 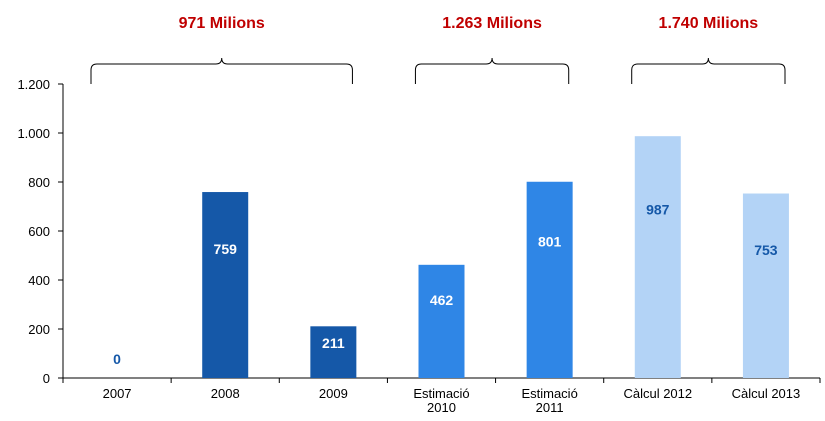 What do you see at coordinates (117, 359) in the screenshot?
I see `data-label: 0` at bounding box center [117, 359].